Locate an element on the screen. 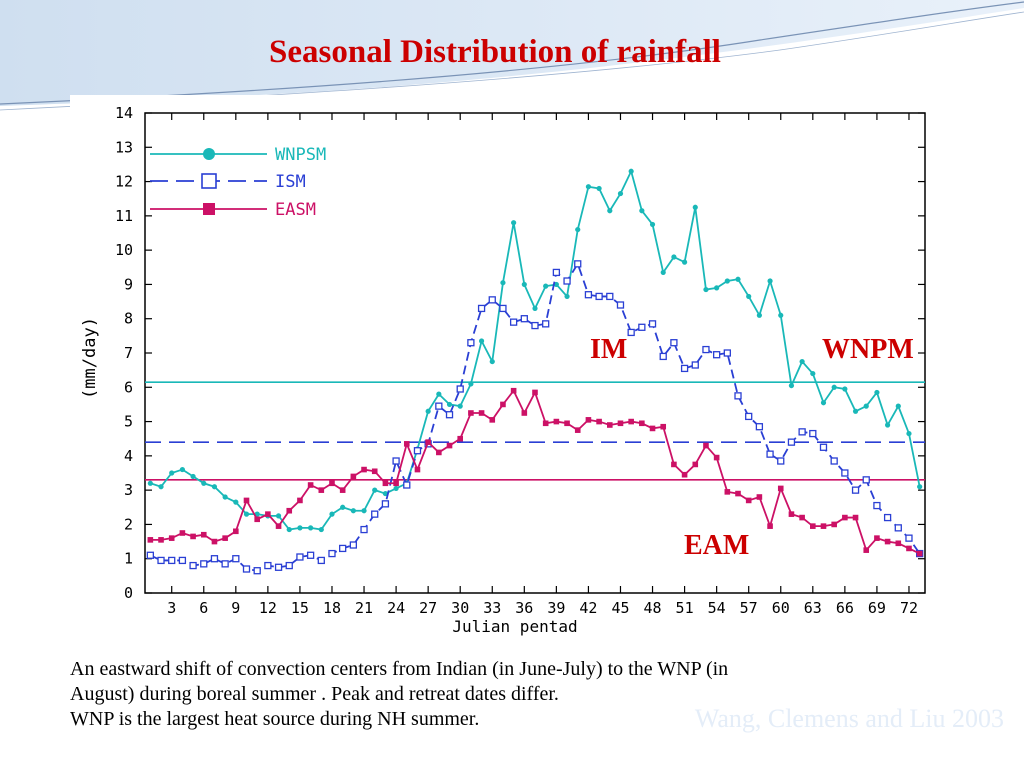 This screenshot has height=768, width=1024. y-tick-label: 11 is located at coordinates (124, 216).